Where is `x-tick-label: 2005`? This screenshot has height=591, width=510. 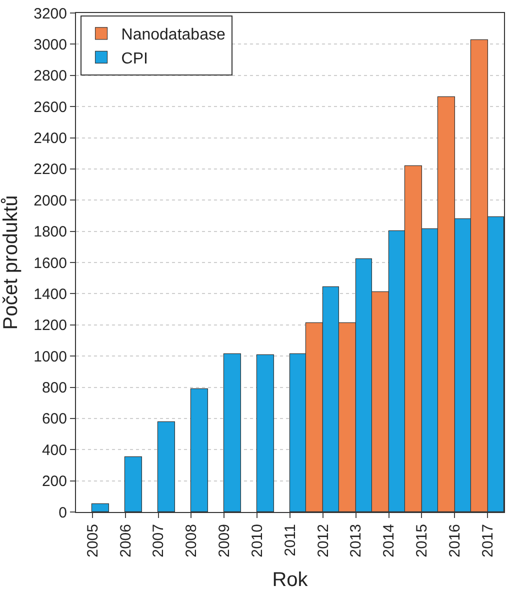 x-tick-label: 2005 is located at coordinates (93, 541).